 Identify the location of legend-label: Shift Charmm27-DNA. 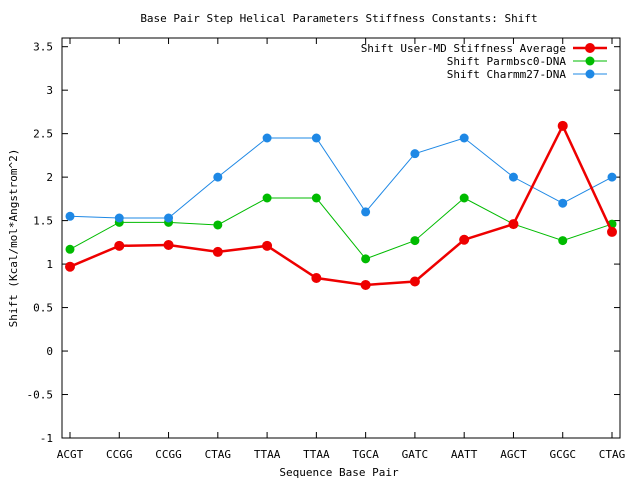
(507, 74).